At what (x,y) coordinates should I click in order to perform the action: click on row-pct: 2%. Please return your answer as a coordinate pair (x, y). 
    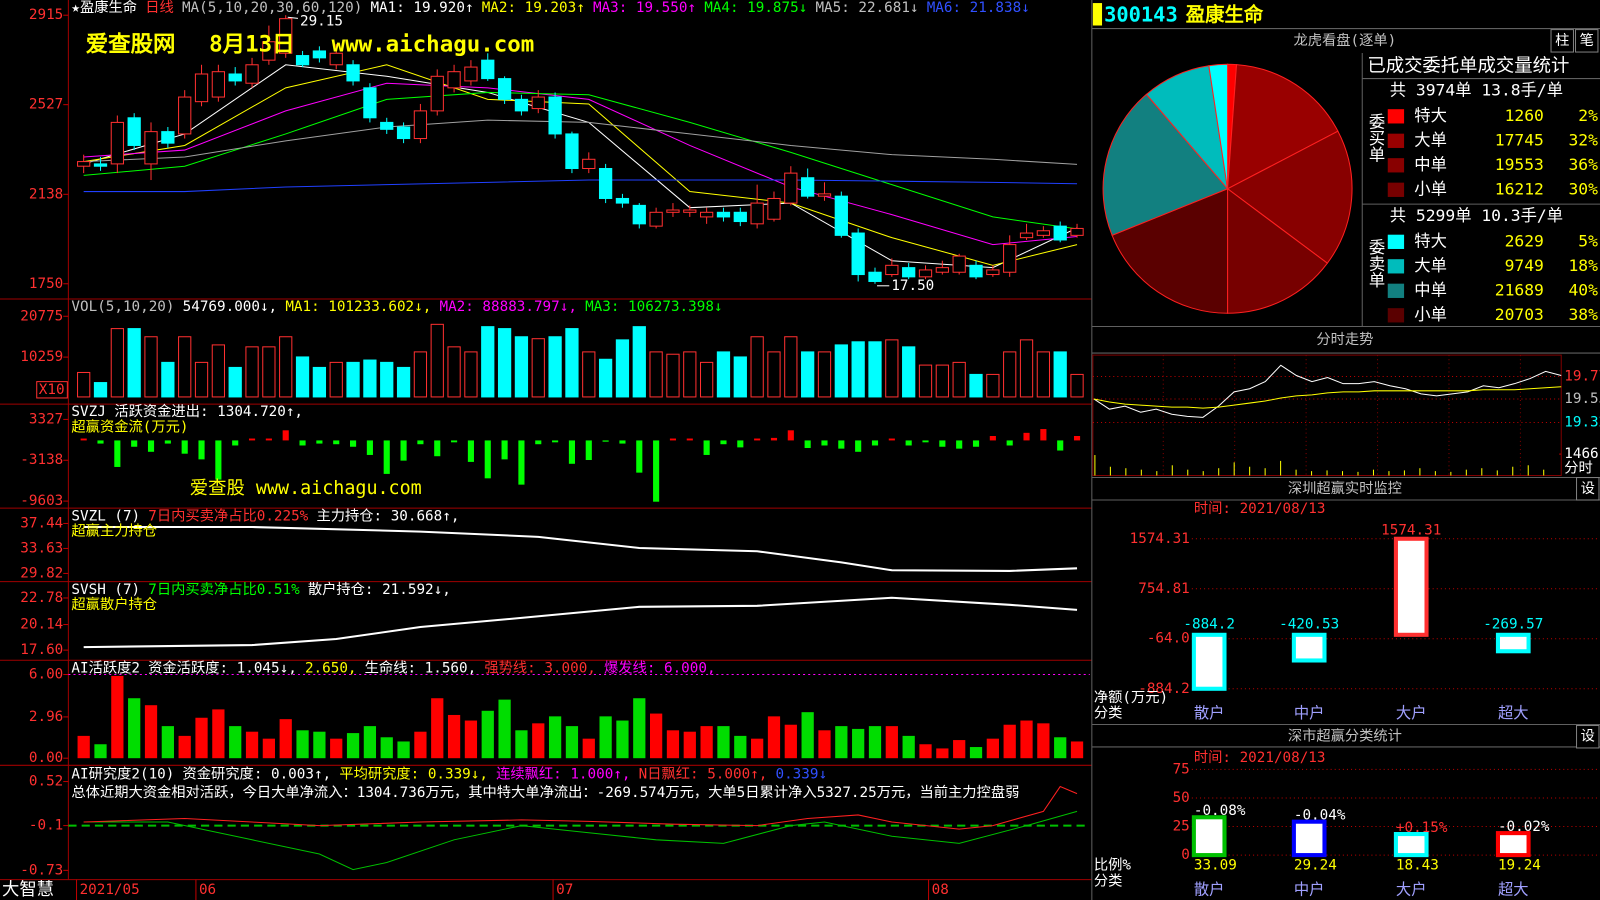
    Looking at the image, I should click on (1588, 115).